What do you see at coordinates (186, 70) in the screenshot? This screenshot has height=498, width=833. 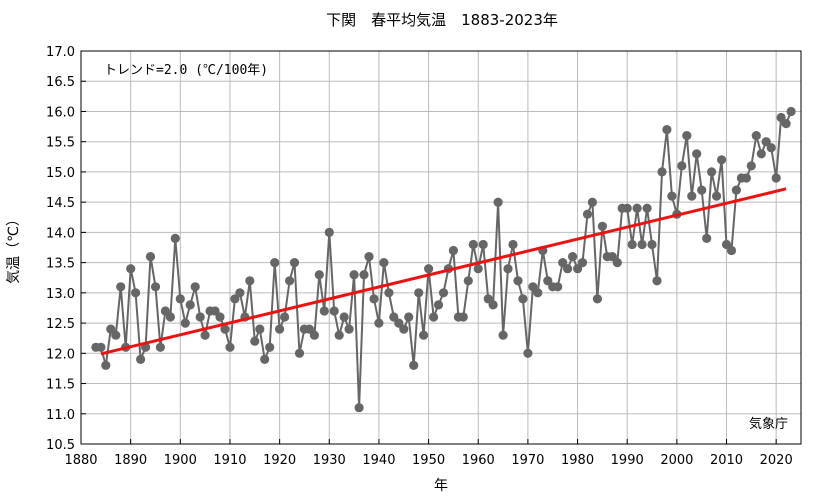 I see `trend-annotation: トレンド=2.0 (℃/100年)` at bounding box center [186, 70].